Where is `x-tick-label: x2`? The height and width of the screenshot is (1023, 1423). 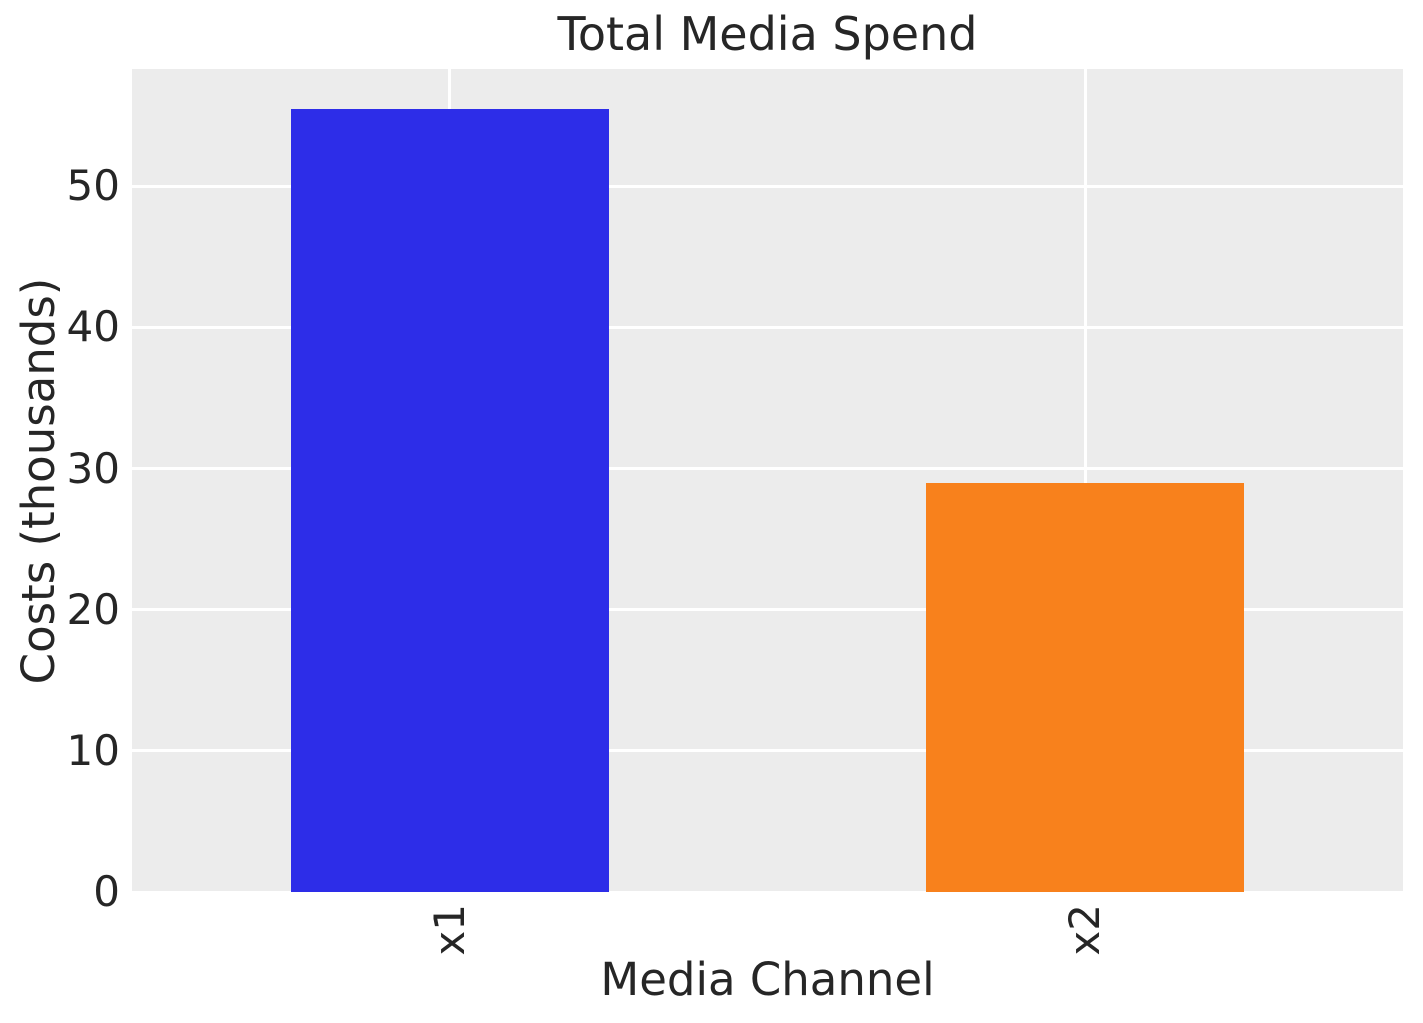 x-tick-label: x2 is located at coordinates (1085, 930).